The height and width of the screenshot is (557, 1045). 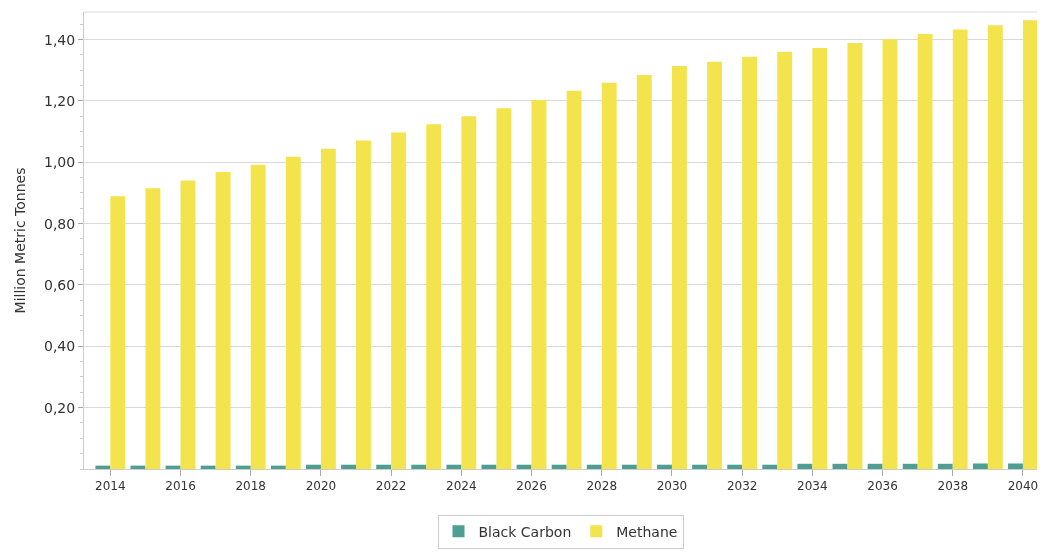 I want to click on x-tick-label: 2028, so click(x=602, y=486).